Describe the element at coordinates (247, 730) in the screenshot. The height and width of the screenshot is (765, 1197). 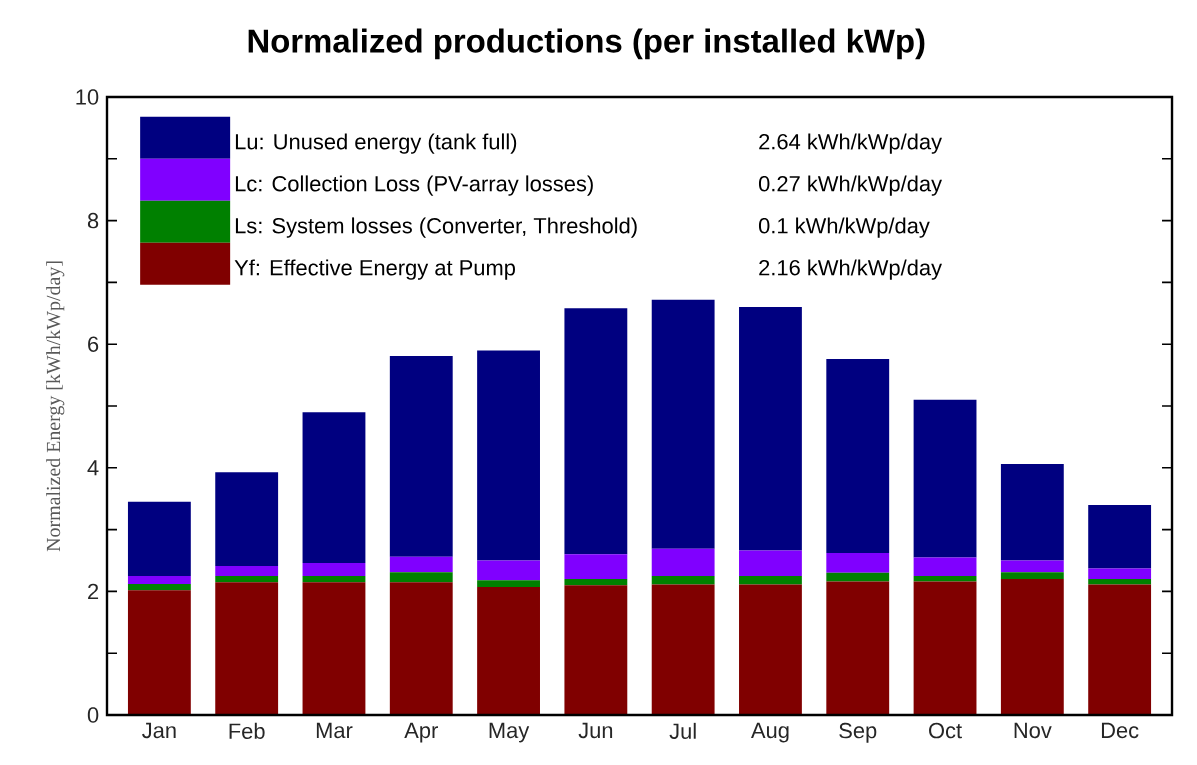
I see `x-tick-label: Feb` at that location.